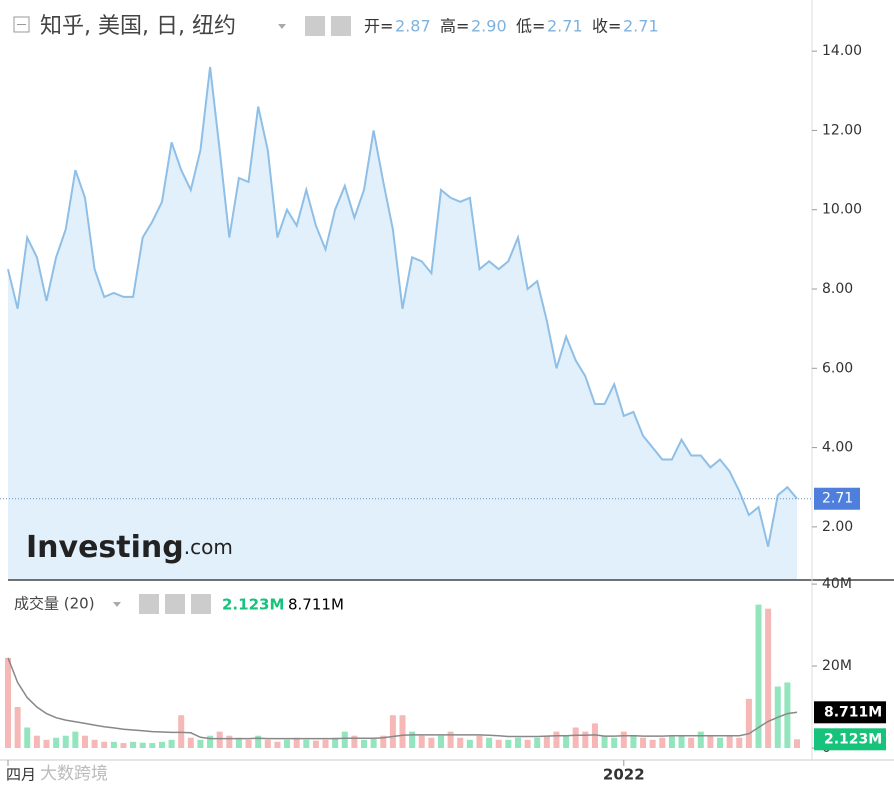 The width and height of the screenshot is (894, 791). Describe the element at coordinates (489, 26) in the screenshot. I see `ohlc-value: 2.90` at that location.